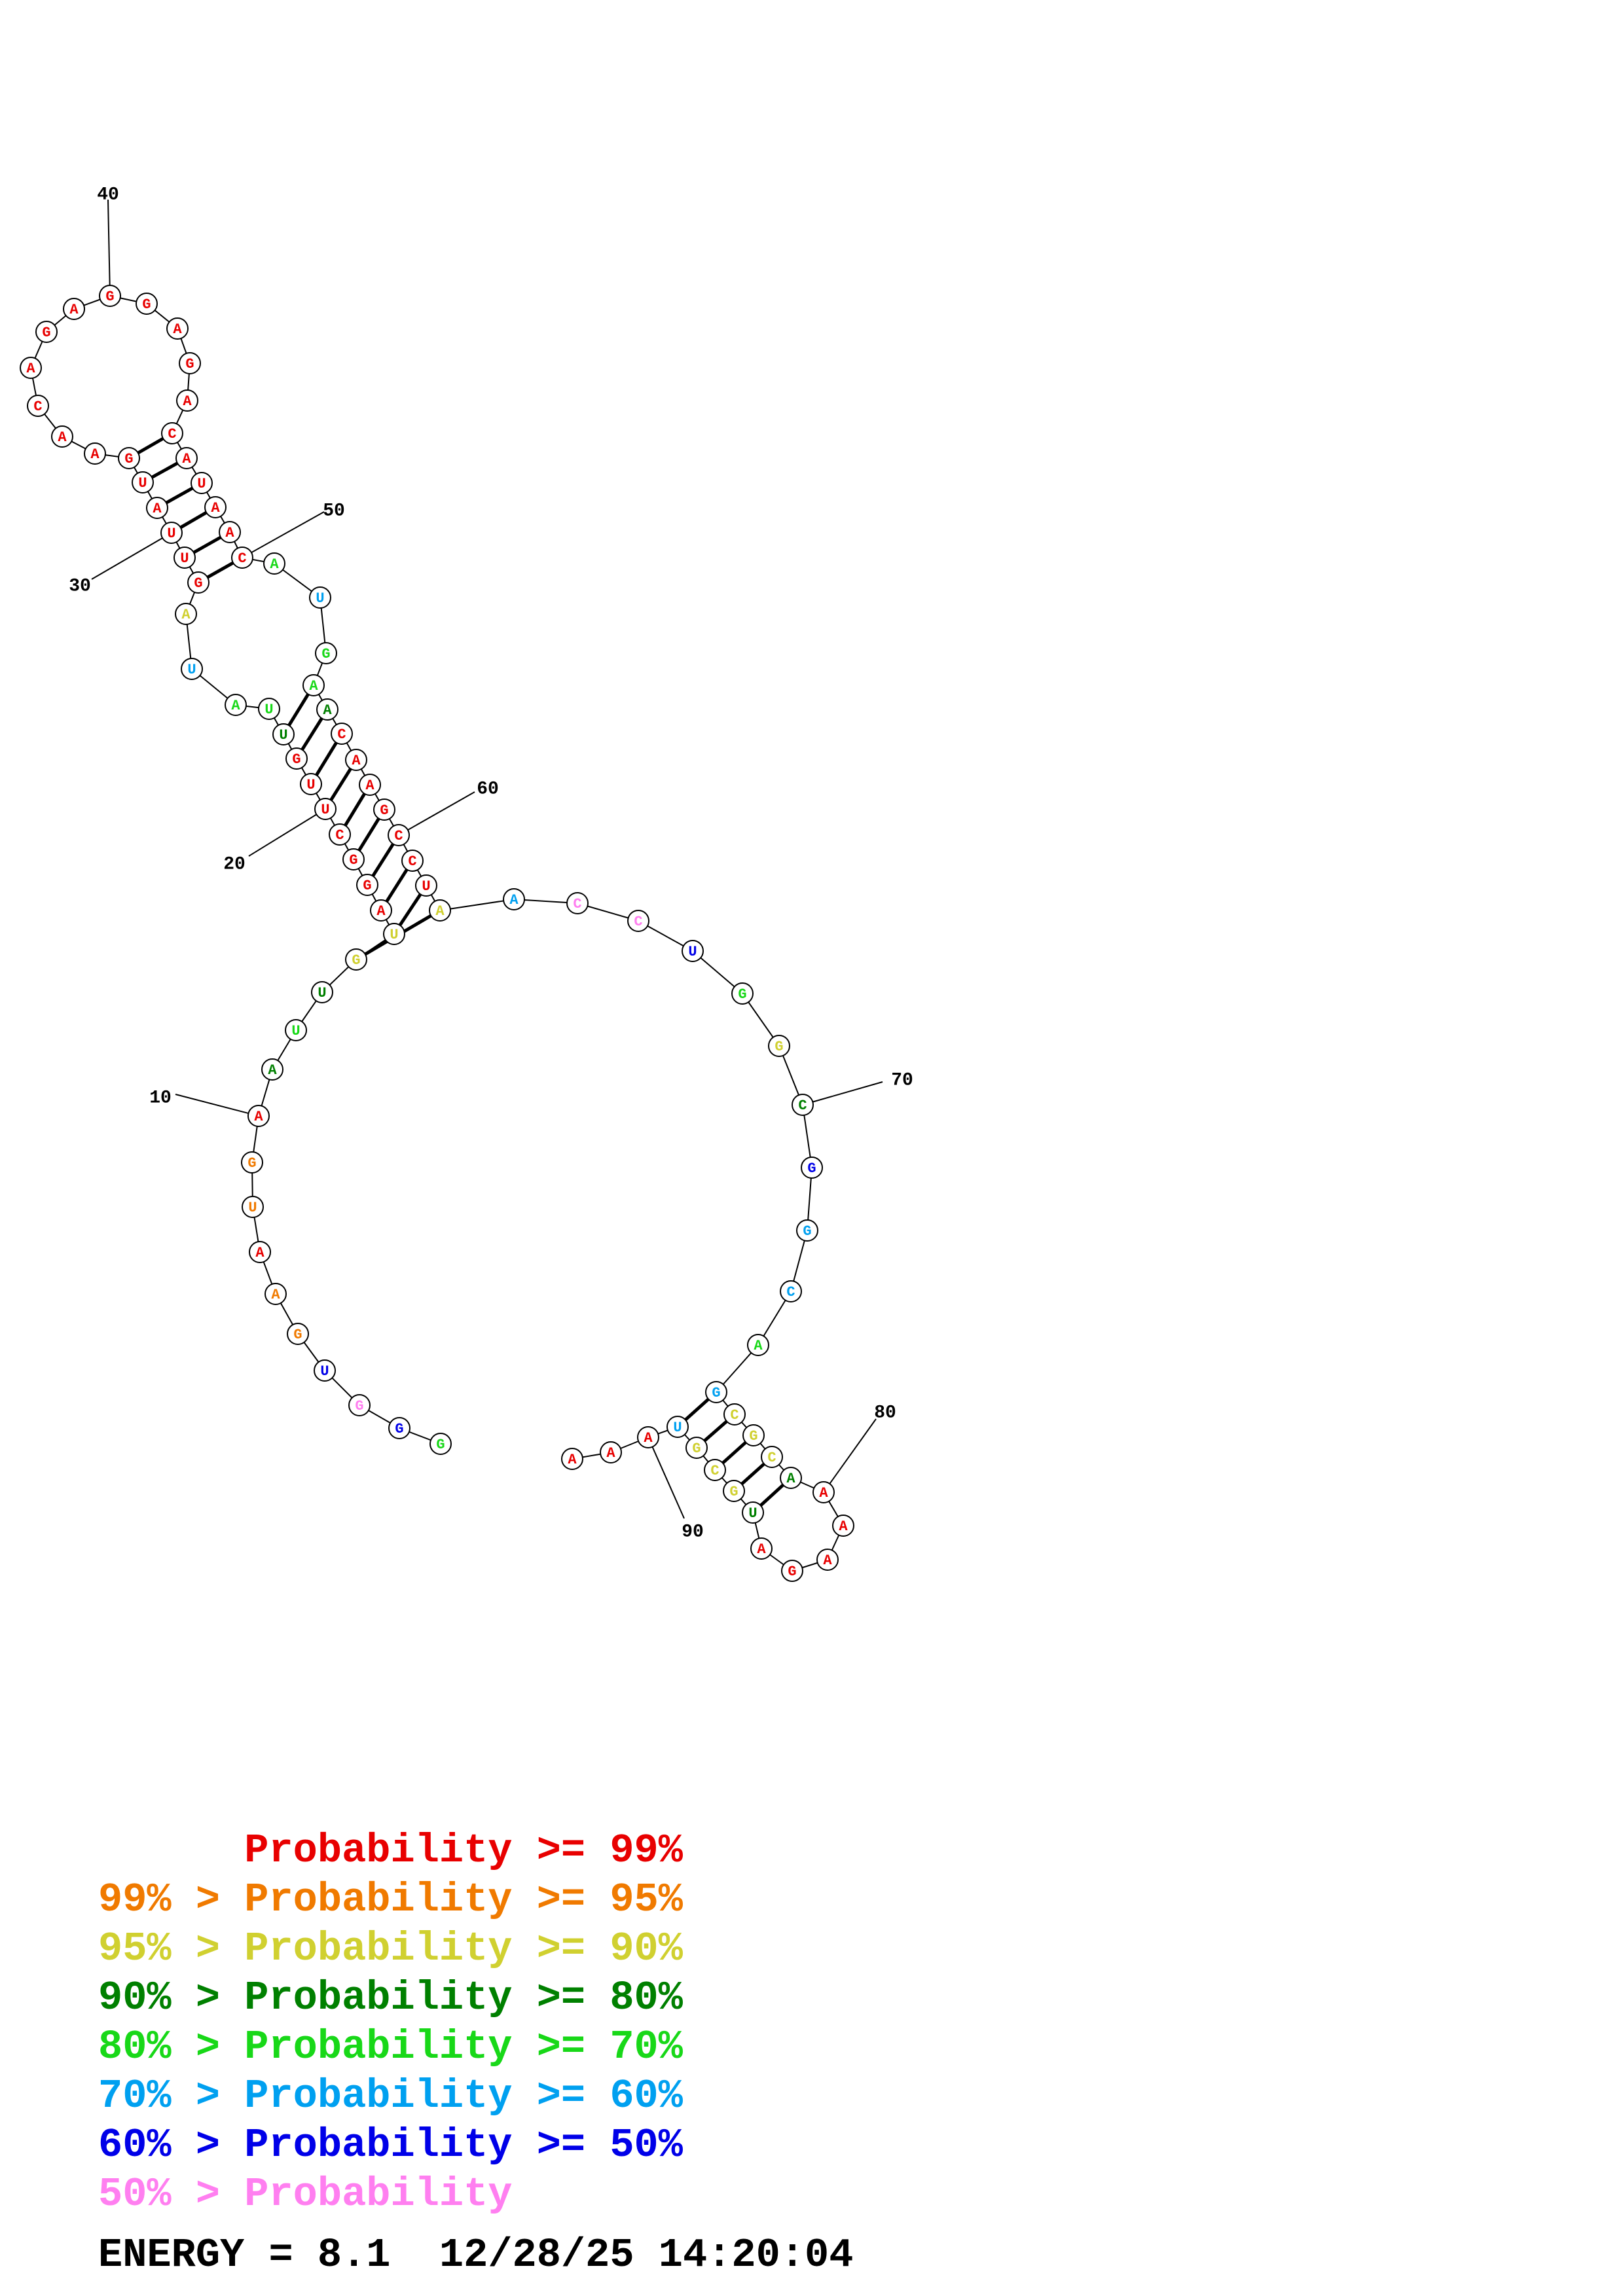 The image size is (1623, 2296). What do you see at coordinates (234, 864) in the screenshot?
I see `position-label: 20` at bounding box center [234, 864].